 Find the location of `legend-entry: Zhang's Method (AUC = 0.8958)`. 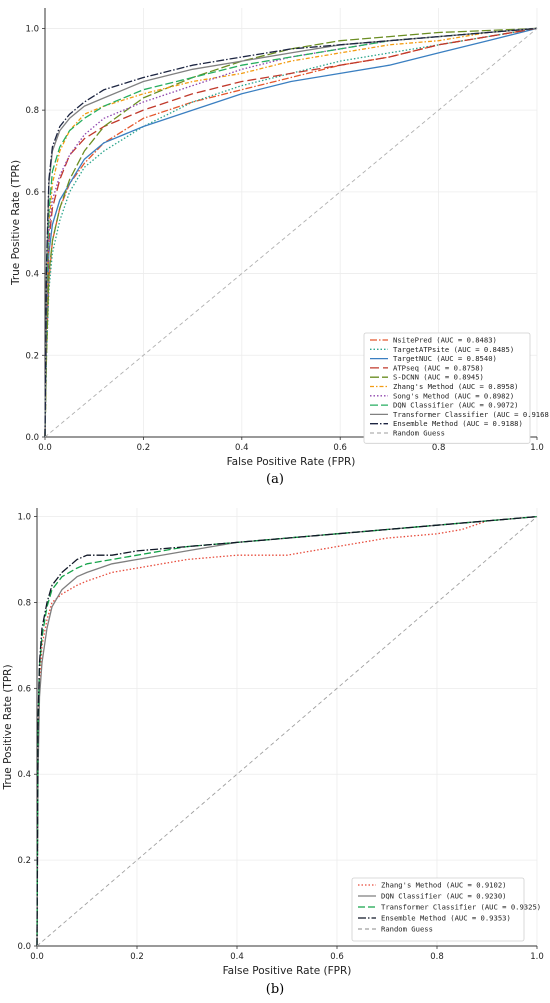

legend-entry: Zhang's Method (AUC = 0.8958) is located at coordinates (456, 386).